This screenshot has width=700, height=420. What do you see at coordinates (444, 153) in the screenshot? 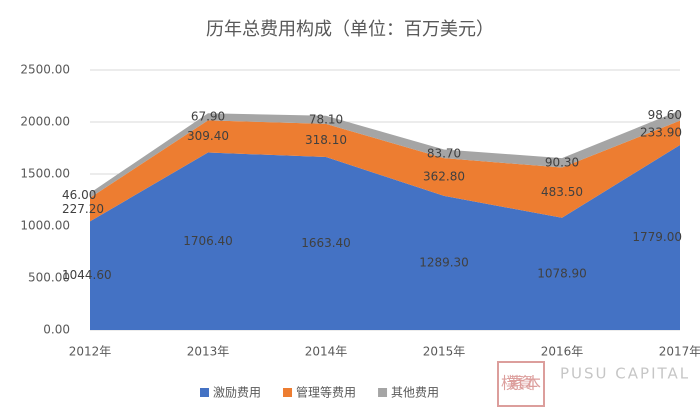
I see `value-label: 83.70` at bounding box center [444, 153].